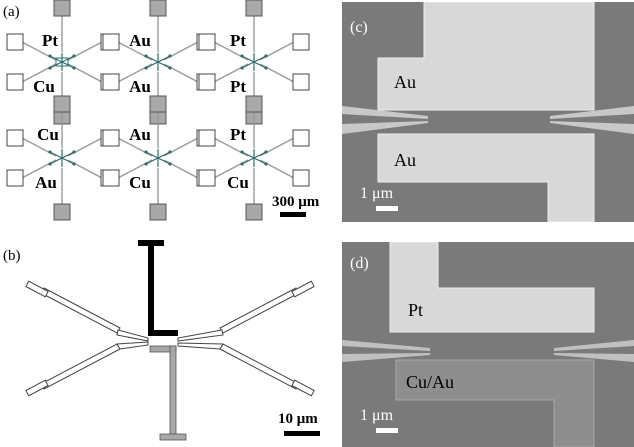 This screenshot has height=447, width=634. What do you see at coordinates (140, 182) in the screenshot?
I see `cell-5-bottom-label: Cu` at bounding box center [140, 182].